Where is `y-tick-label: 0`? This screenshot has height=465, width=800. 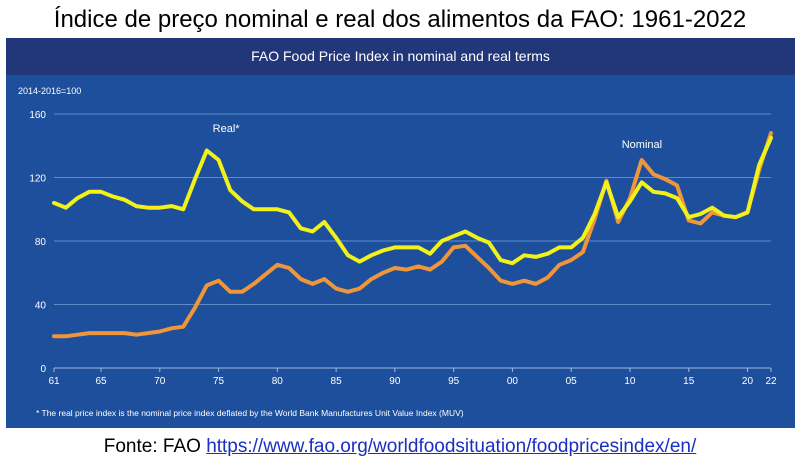
y-tick-label: 0 is located at coordinates (43, 369).